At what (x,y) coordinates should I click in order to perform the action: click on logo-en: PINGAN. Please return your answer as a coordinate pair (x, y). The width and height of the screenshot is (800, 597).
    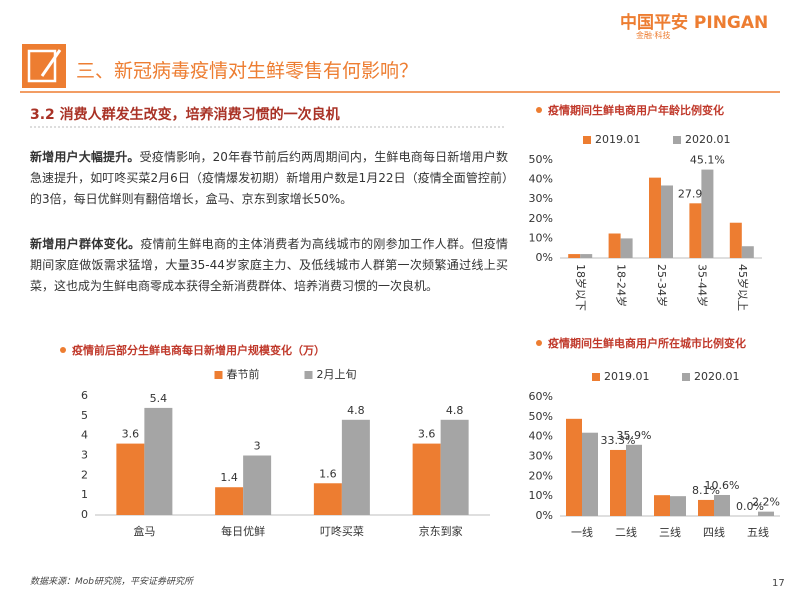
    Looking at the image, I should click on (731, 23).